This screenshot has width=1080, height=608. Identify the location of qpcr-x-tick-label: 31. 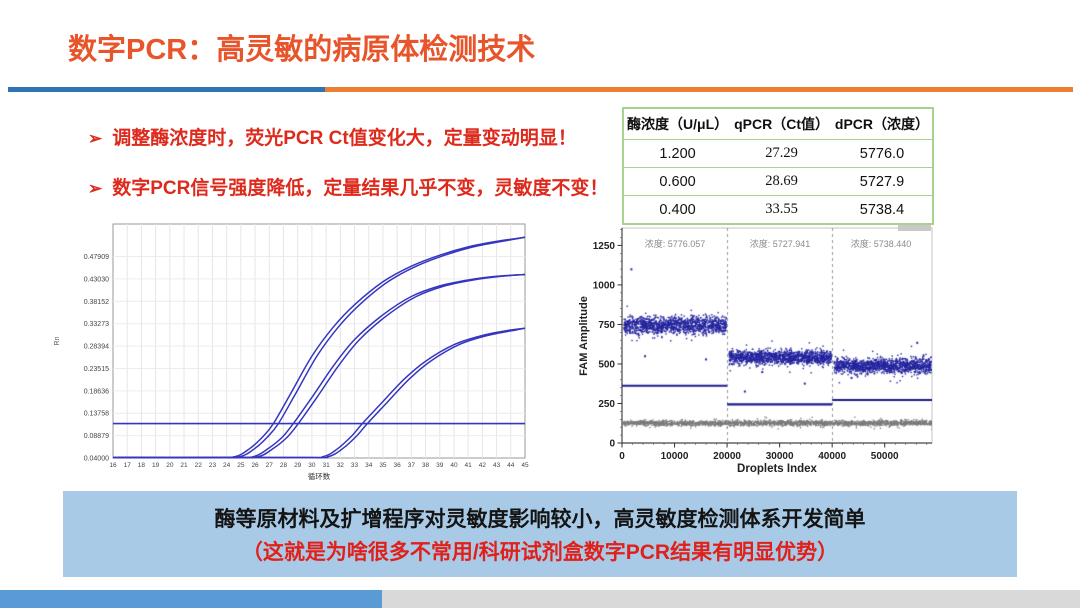
(326, 465).